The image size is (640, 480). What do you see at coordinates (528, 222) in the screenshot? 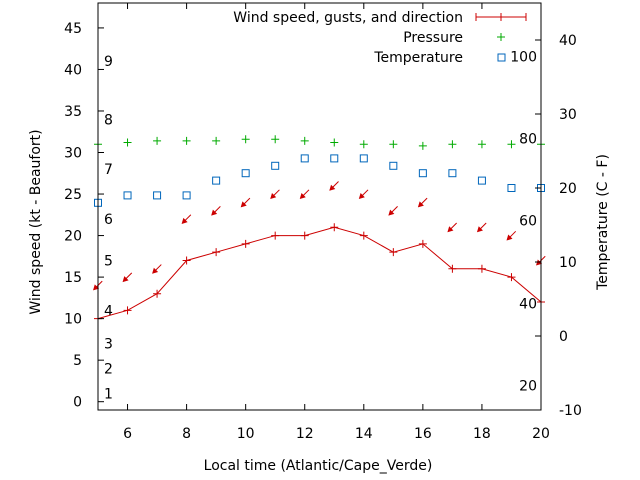
I see `fahrenheit-label: 60` at bounding box center [528, 222].